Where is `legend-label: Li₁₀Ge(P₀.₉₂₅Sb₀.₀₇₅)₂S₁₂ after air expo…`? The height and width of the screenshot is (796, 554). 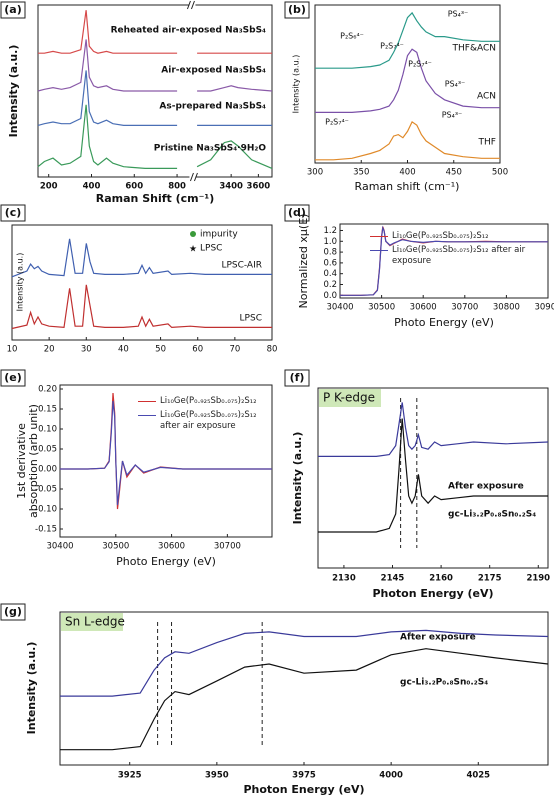 legend-label: Li₁₀Ge(P₀.₉₂₅Sb₀.₀₇₅)₂S₁₂ after air expo… is located at coordinates (459, 255).